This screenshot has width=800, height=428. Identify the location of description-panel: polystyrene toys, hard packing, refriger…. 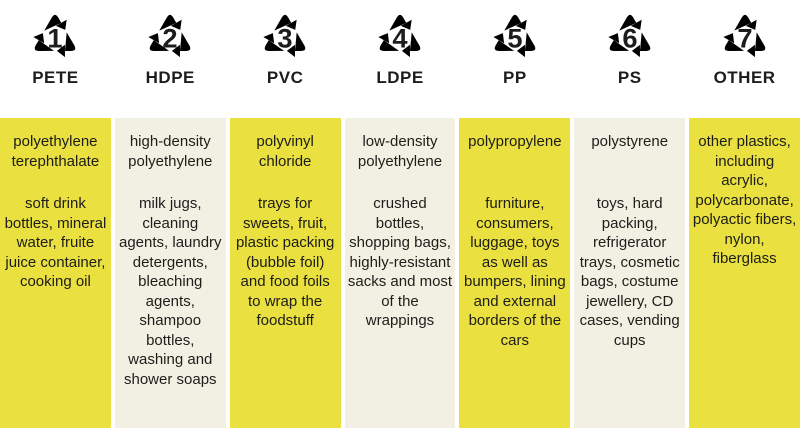
(630, 273).